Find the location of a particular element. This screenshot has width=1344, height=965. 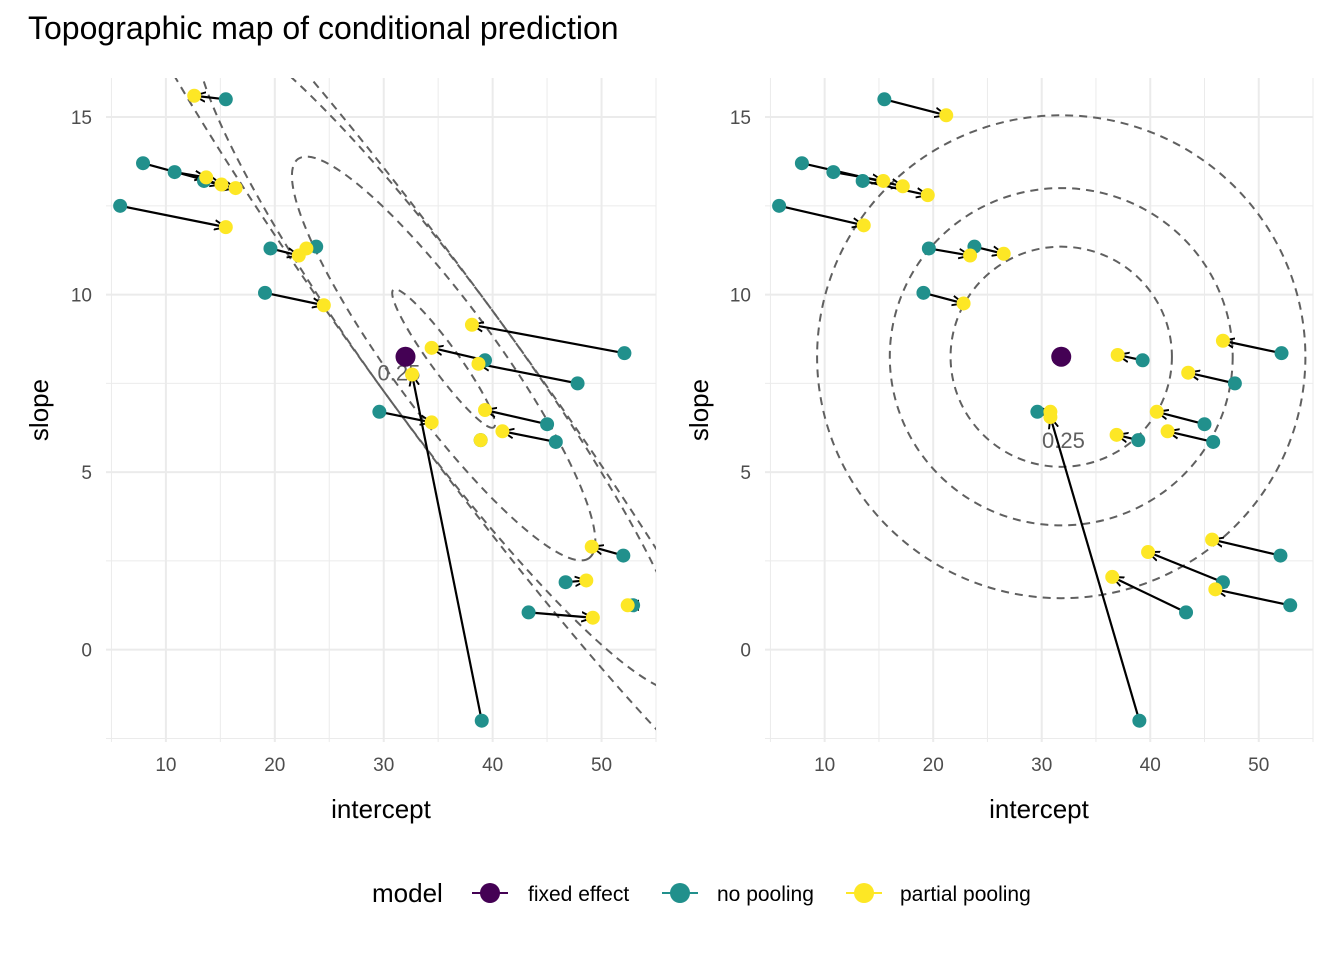

legend-label-no-pooling: no pooling is located at coordinates (765, 894).